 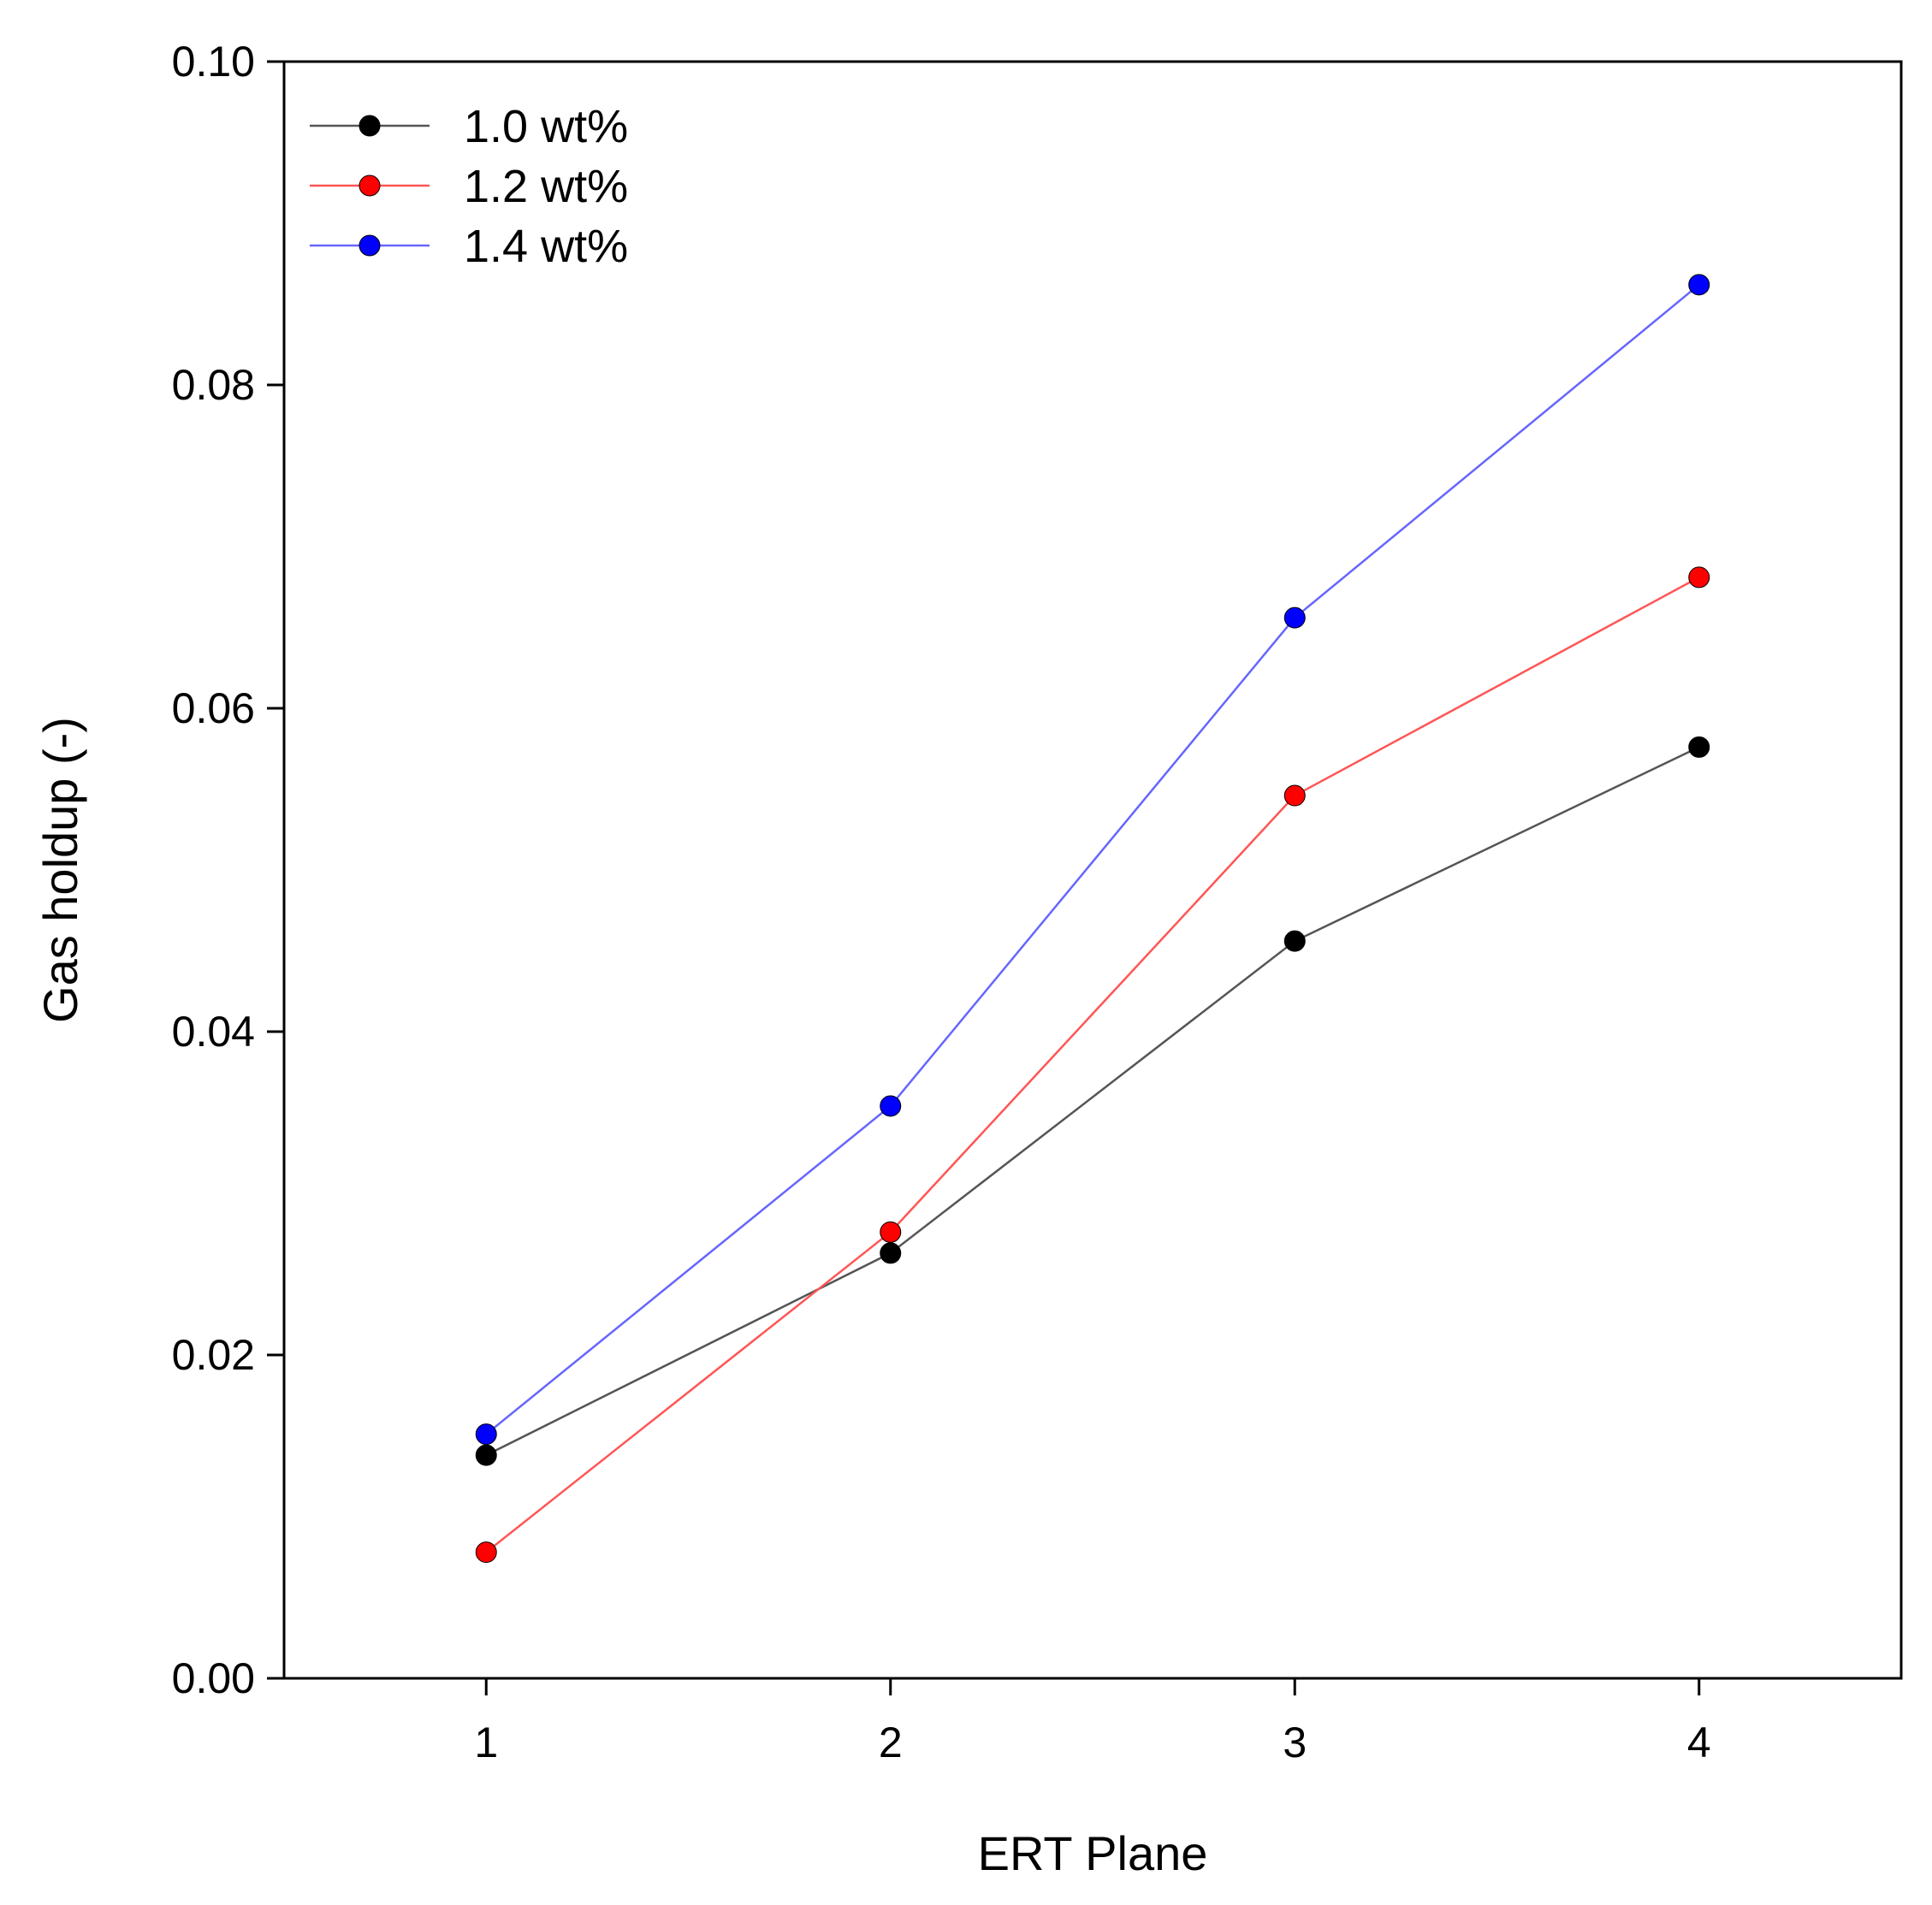 I want to click on x-axis-title: ERT Plane, so click(x=1093, y=1853).